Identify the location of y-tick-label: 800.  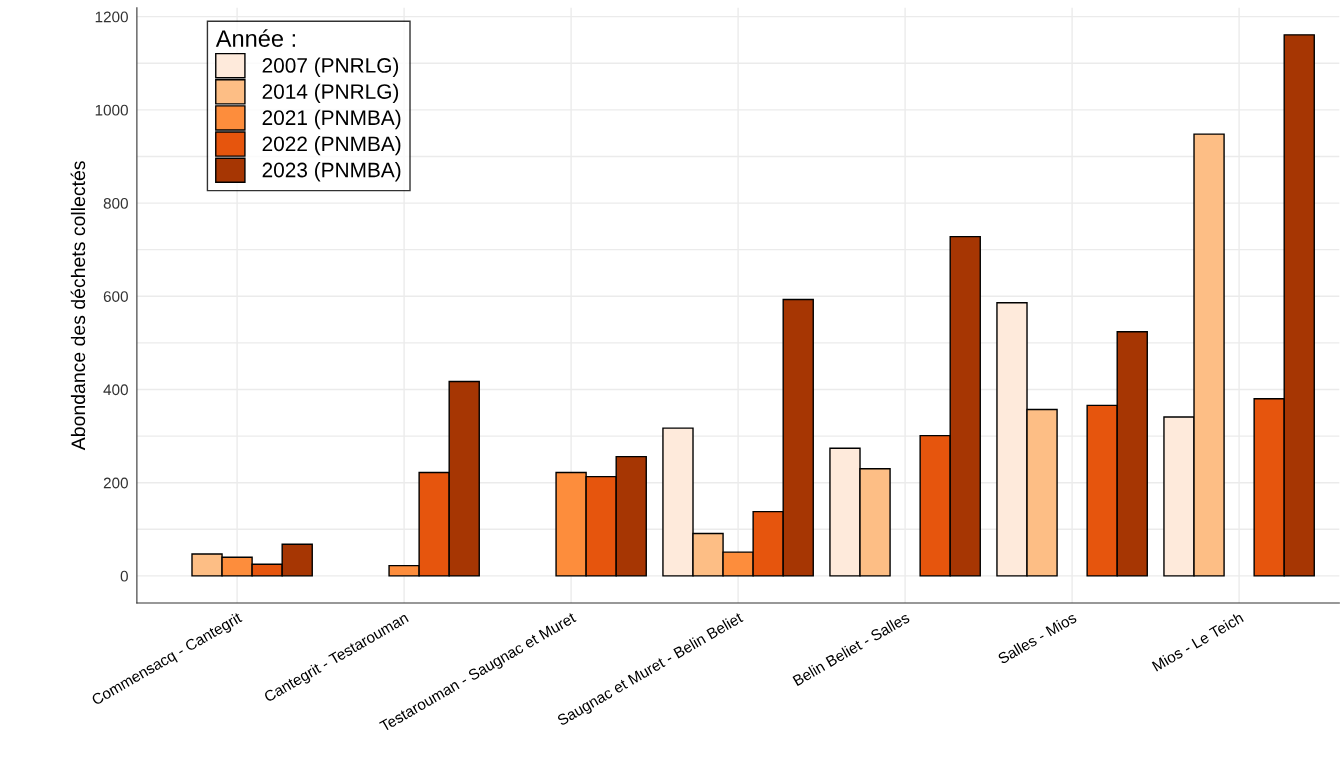
(115, 203).